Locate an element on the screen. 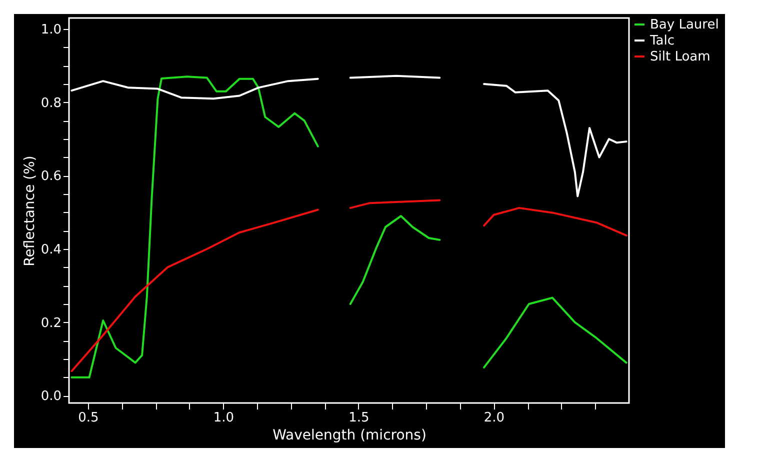  y-tick-label: 0.8 is located at coordinates (51, 103).